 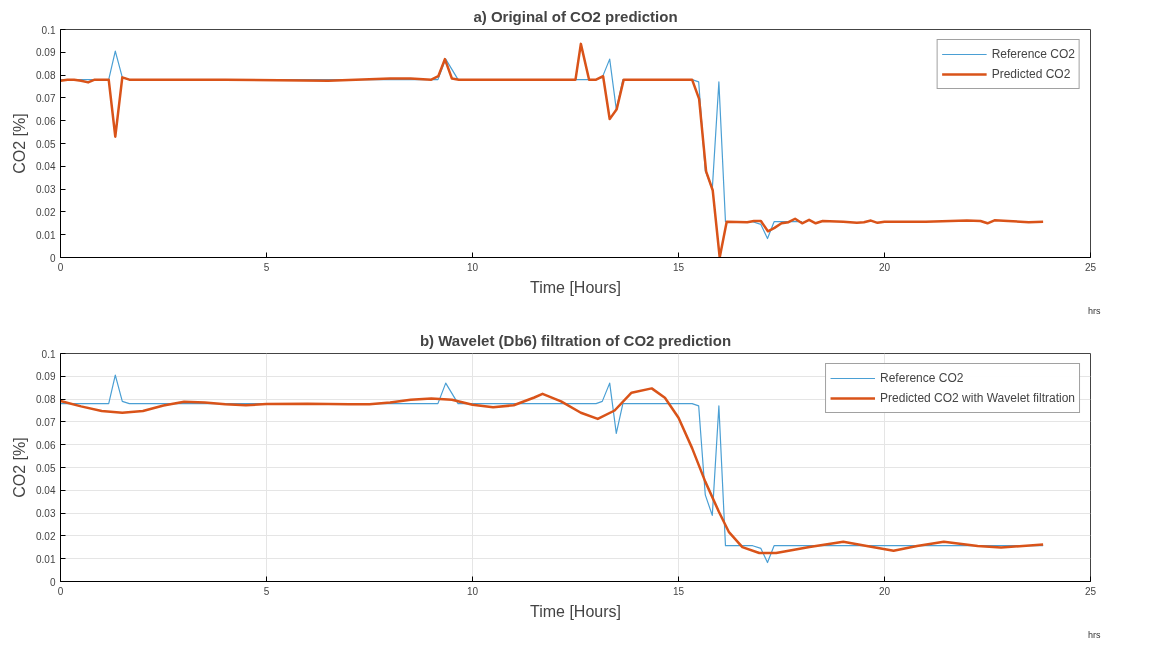 What do you see at coordinates (1031, 74) in the screenshot?
I see `legend-label: Predicted CO2` at bounding box center [1031, 74].